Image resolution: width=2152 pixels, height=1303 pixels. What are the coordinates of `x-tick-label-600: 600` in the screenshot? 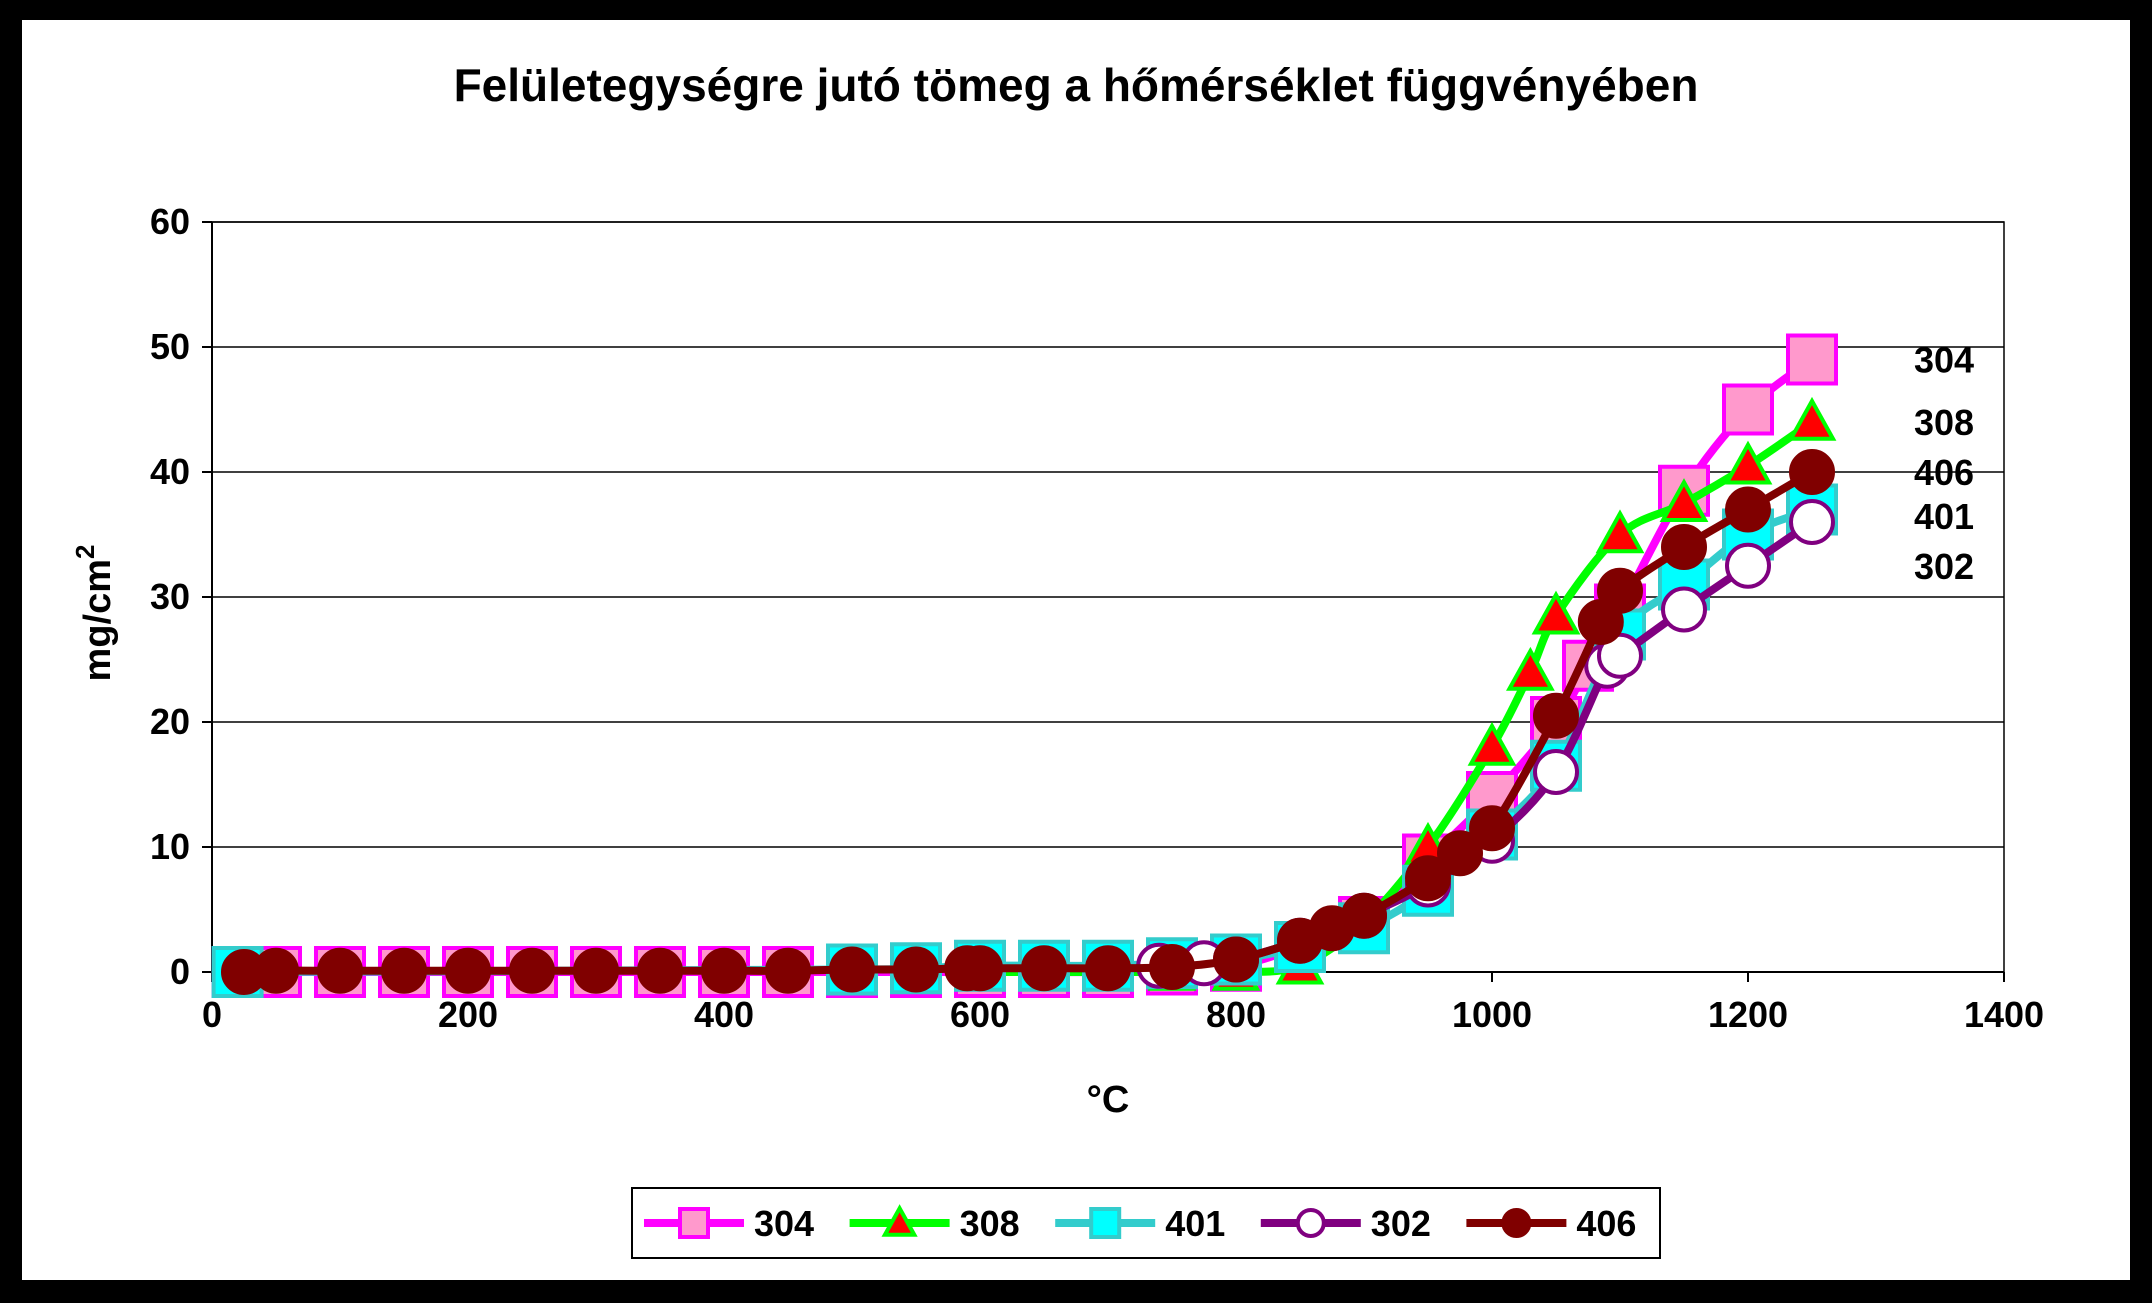 It's located at (980, 1014).